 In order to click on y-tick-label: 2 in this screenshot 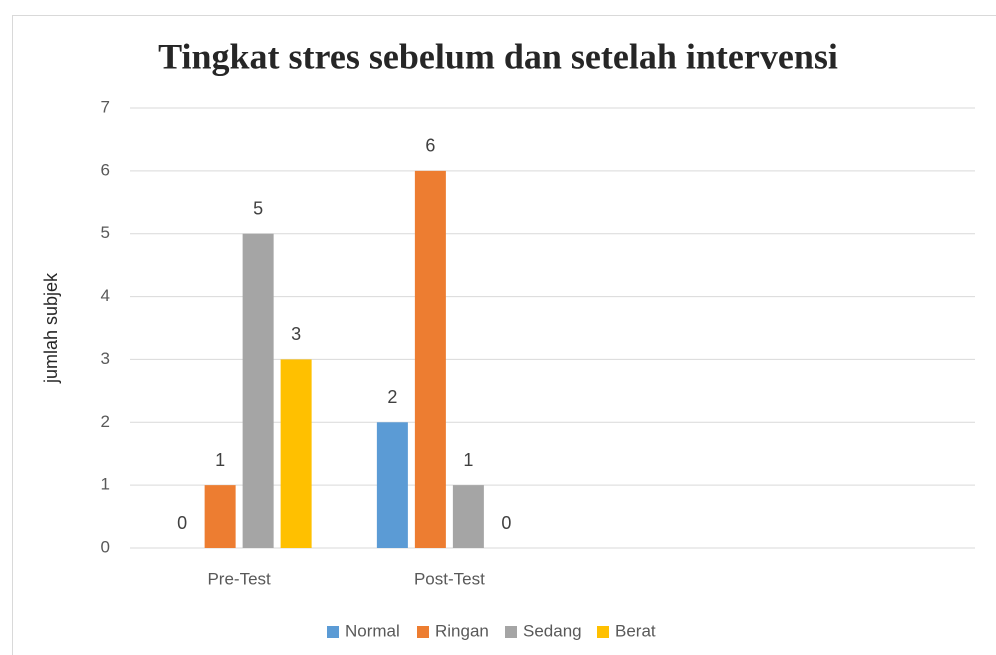, I will do `click(105, 421)`.